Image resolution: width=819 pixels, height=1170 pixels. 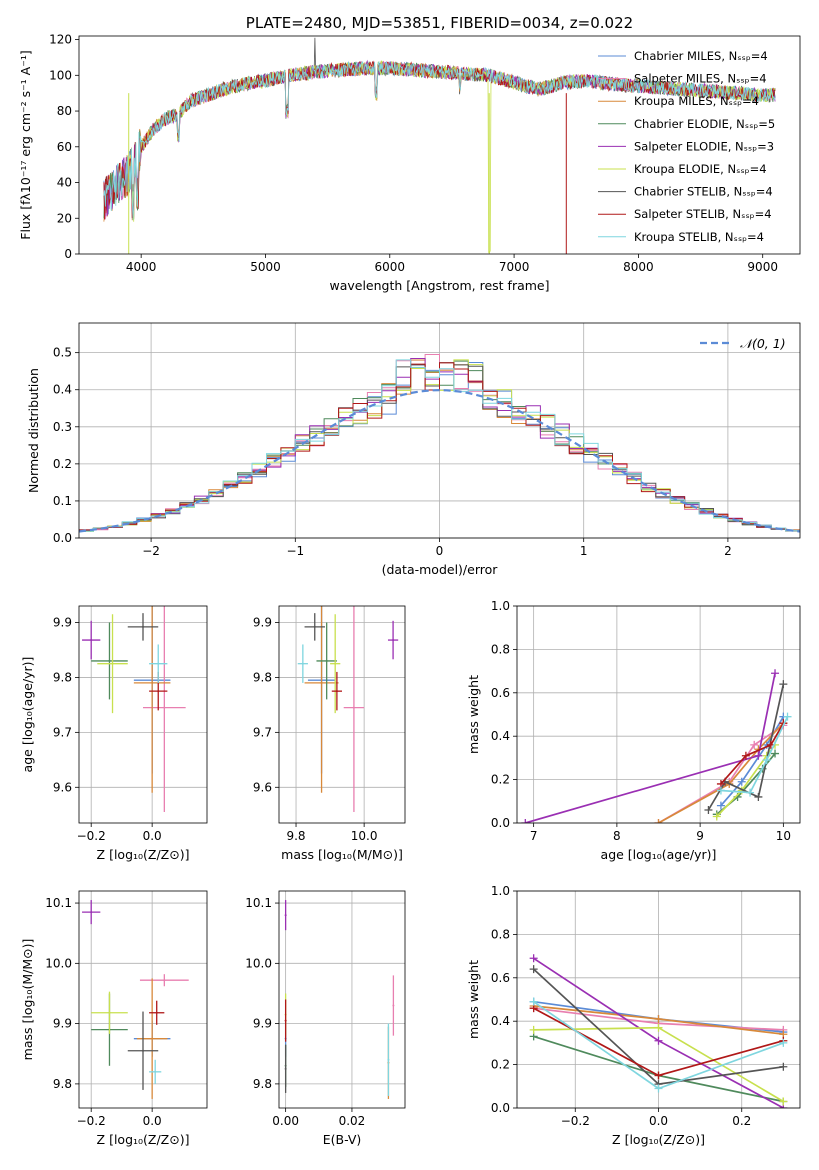 What do you see at coordinates (27, 715) in the screenshot?
I see `y-axis-label: age [log₁₀(age/yr)]` at bounding box center [27, 715].